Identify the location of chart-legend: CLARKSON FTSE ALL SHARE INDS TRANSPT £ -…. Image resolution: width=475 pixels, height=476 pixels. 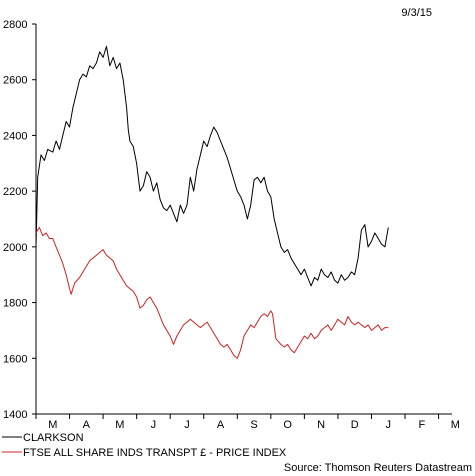
(144, 445).